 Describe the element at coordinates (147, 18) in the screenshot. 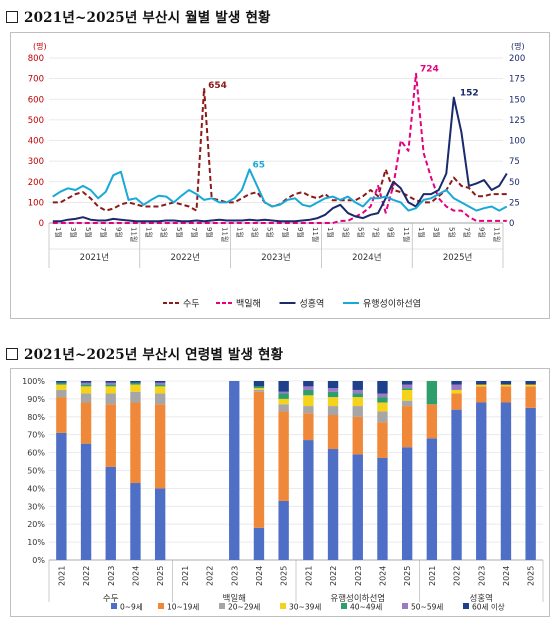

I see `section-title-monthly-text: 2021년~2025년 부산시 월별 발생 현황` at that location.